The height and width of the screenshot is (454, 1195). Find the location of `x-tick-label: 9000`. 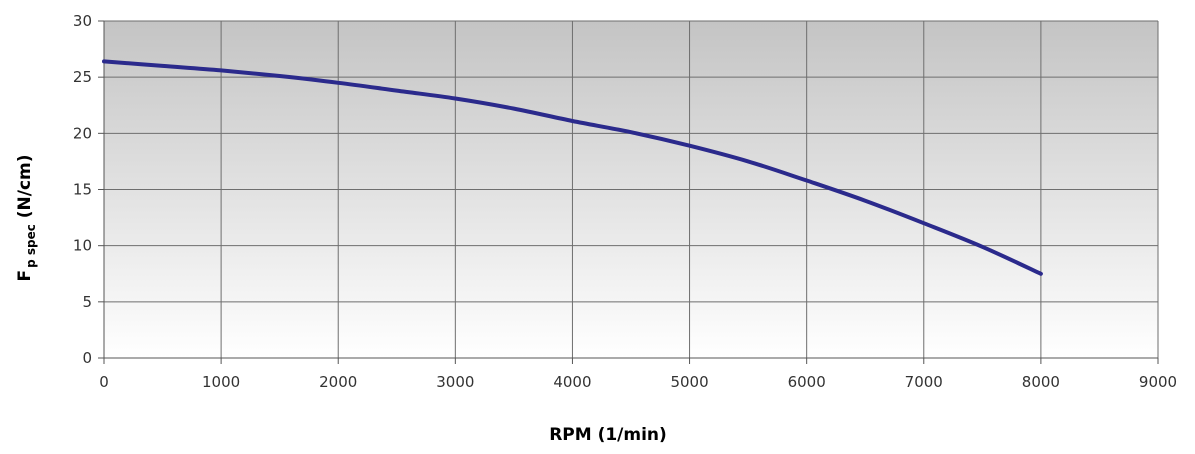

x-tick-label: 9000 is located at coordinates (1158, 382).